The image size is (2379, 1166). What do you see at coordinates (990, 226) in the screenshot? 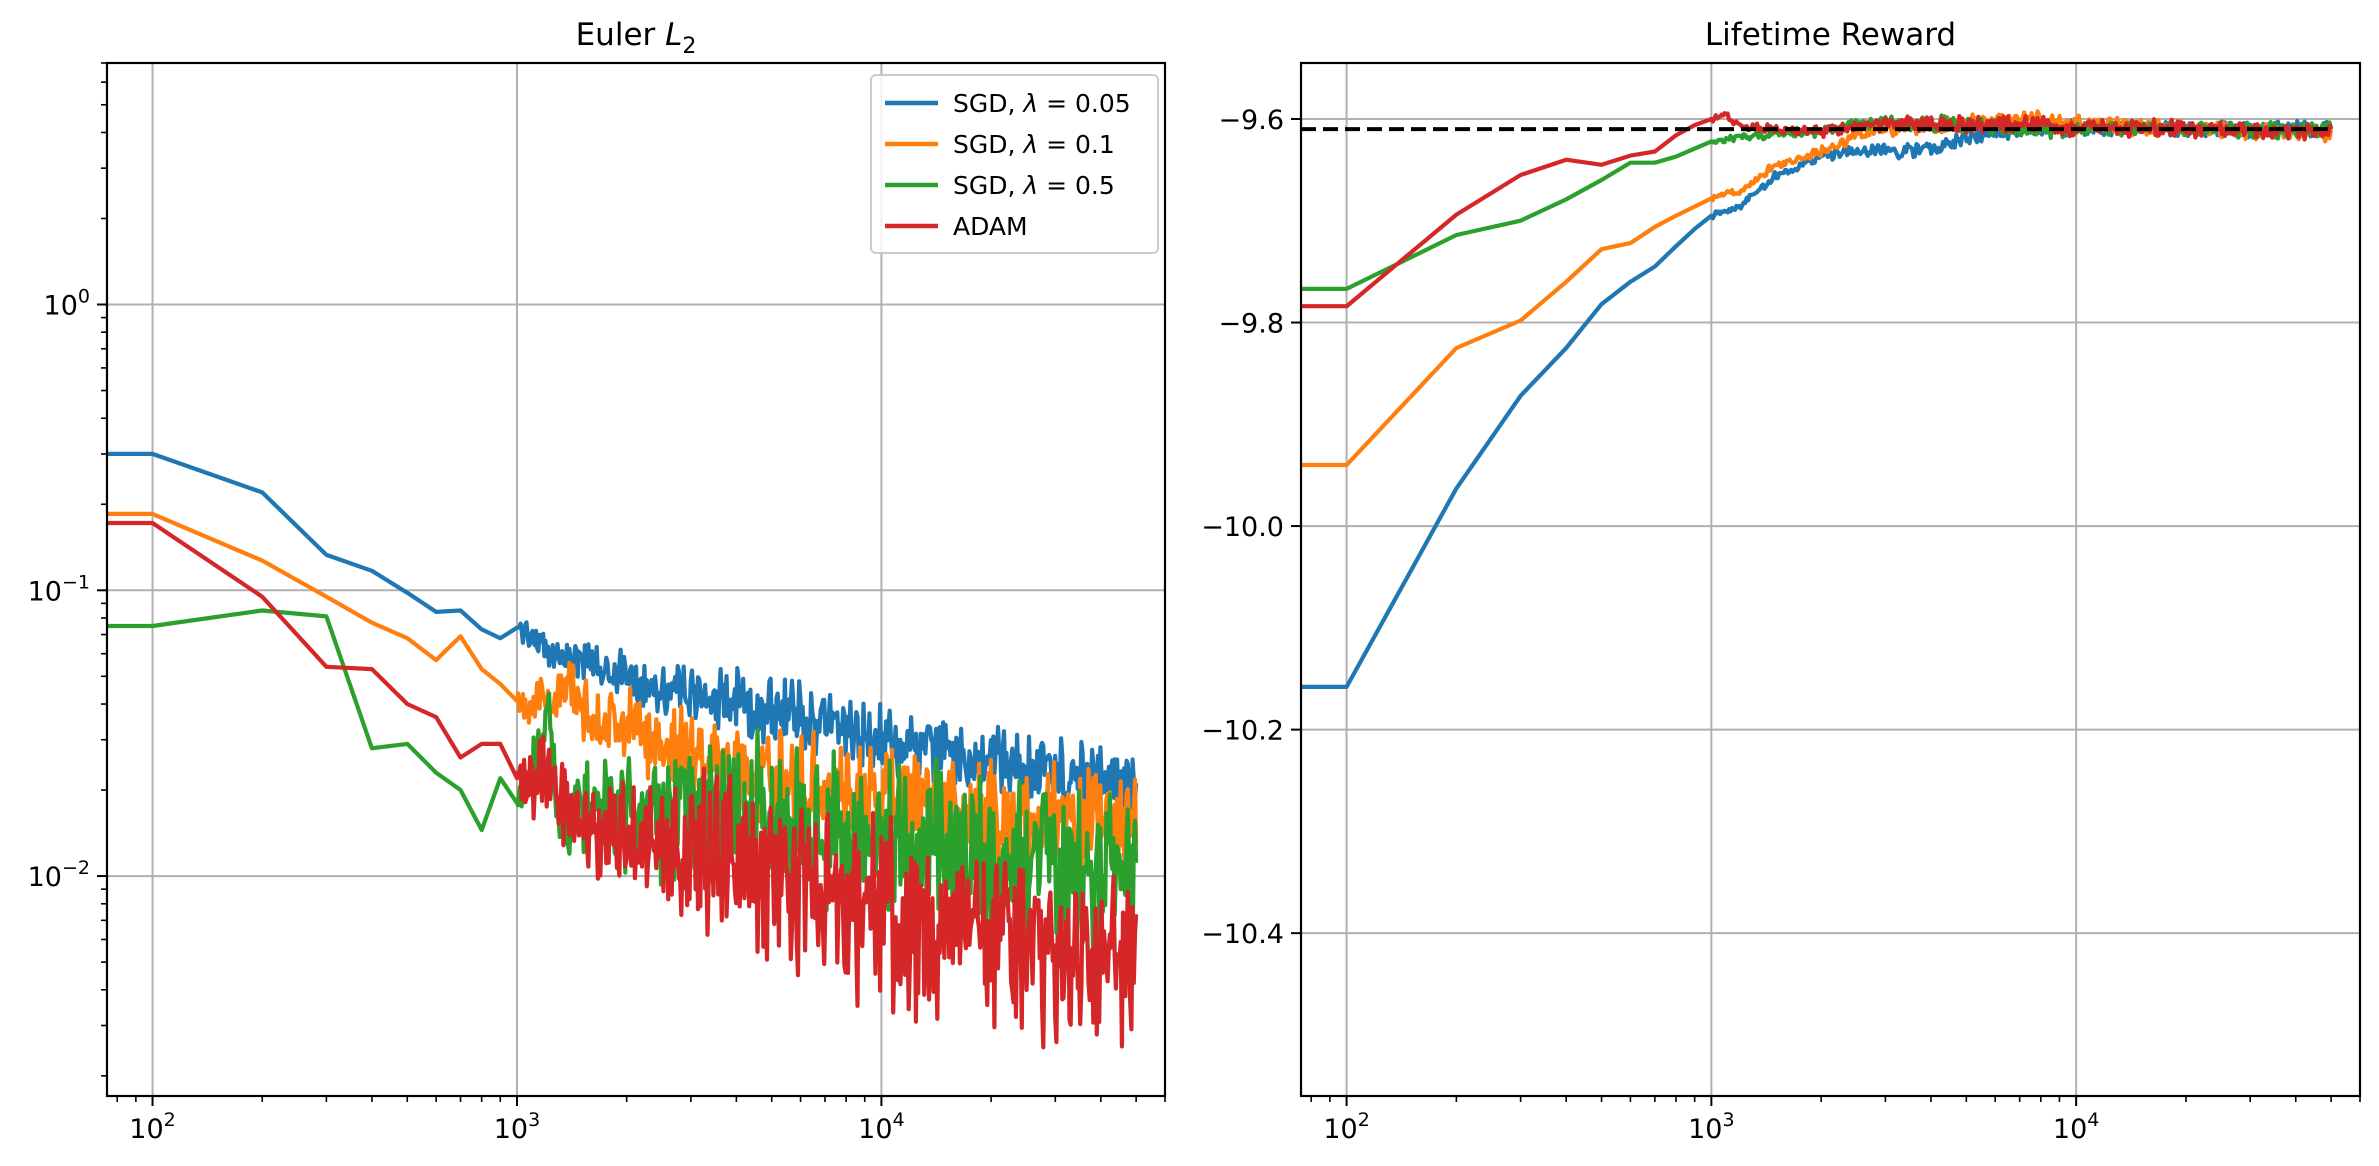
I see `legend-entry: ADAM` at bounding box center [990, 226].